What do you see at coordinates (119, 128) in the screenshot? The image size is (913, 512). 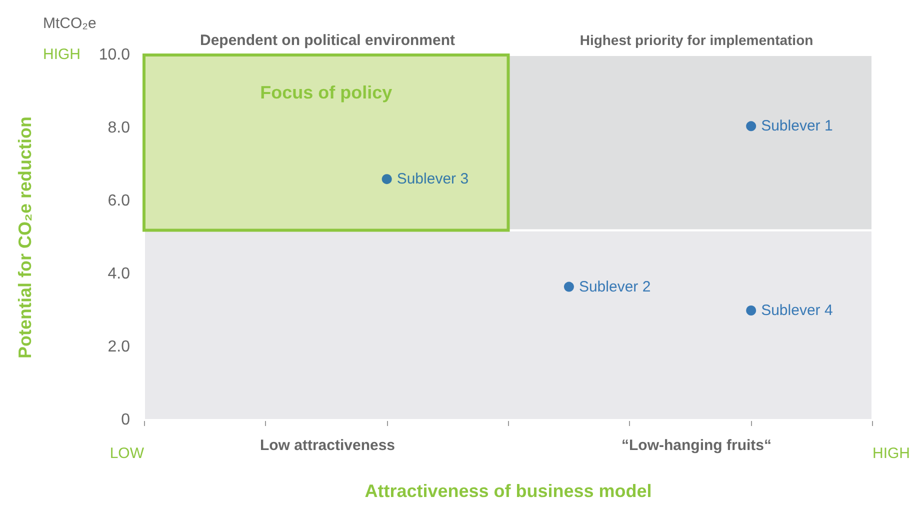 I see `y-tick-label: 8.0` at bounding box center [119, 128].